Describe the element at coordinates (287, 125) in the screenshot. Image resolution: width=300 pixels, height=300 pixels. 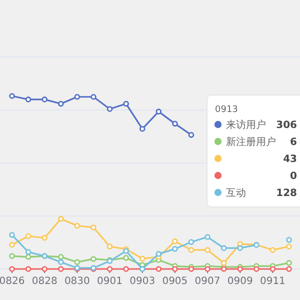
I see `annotation: 306` at that location.